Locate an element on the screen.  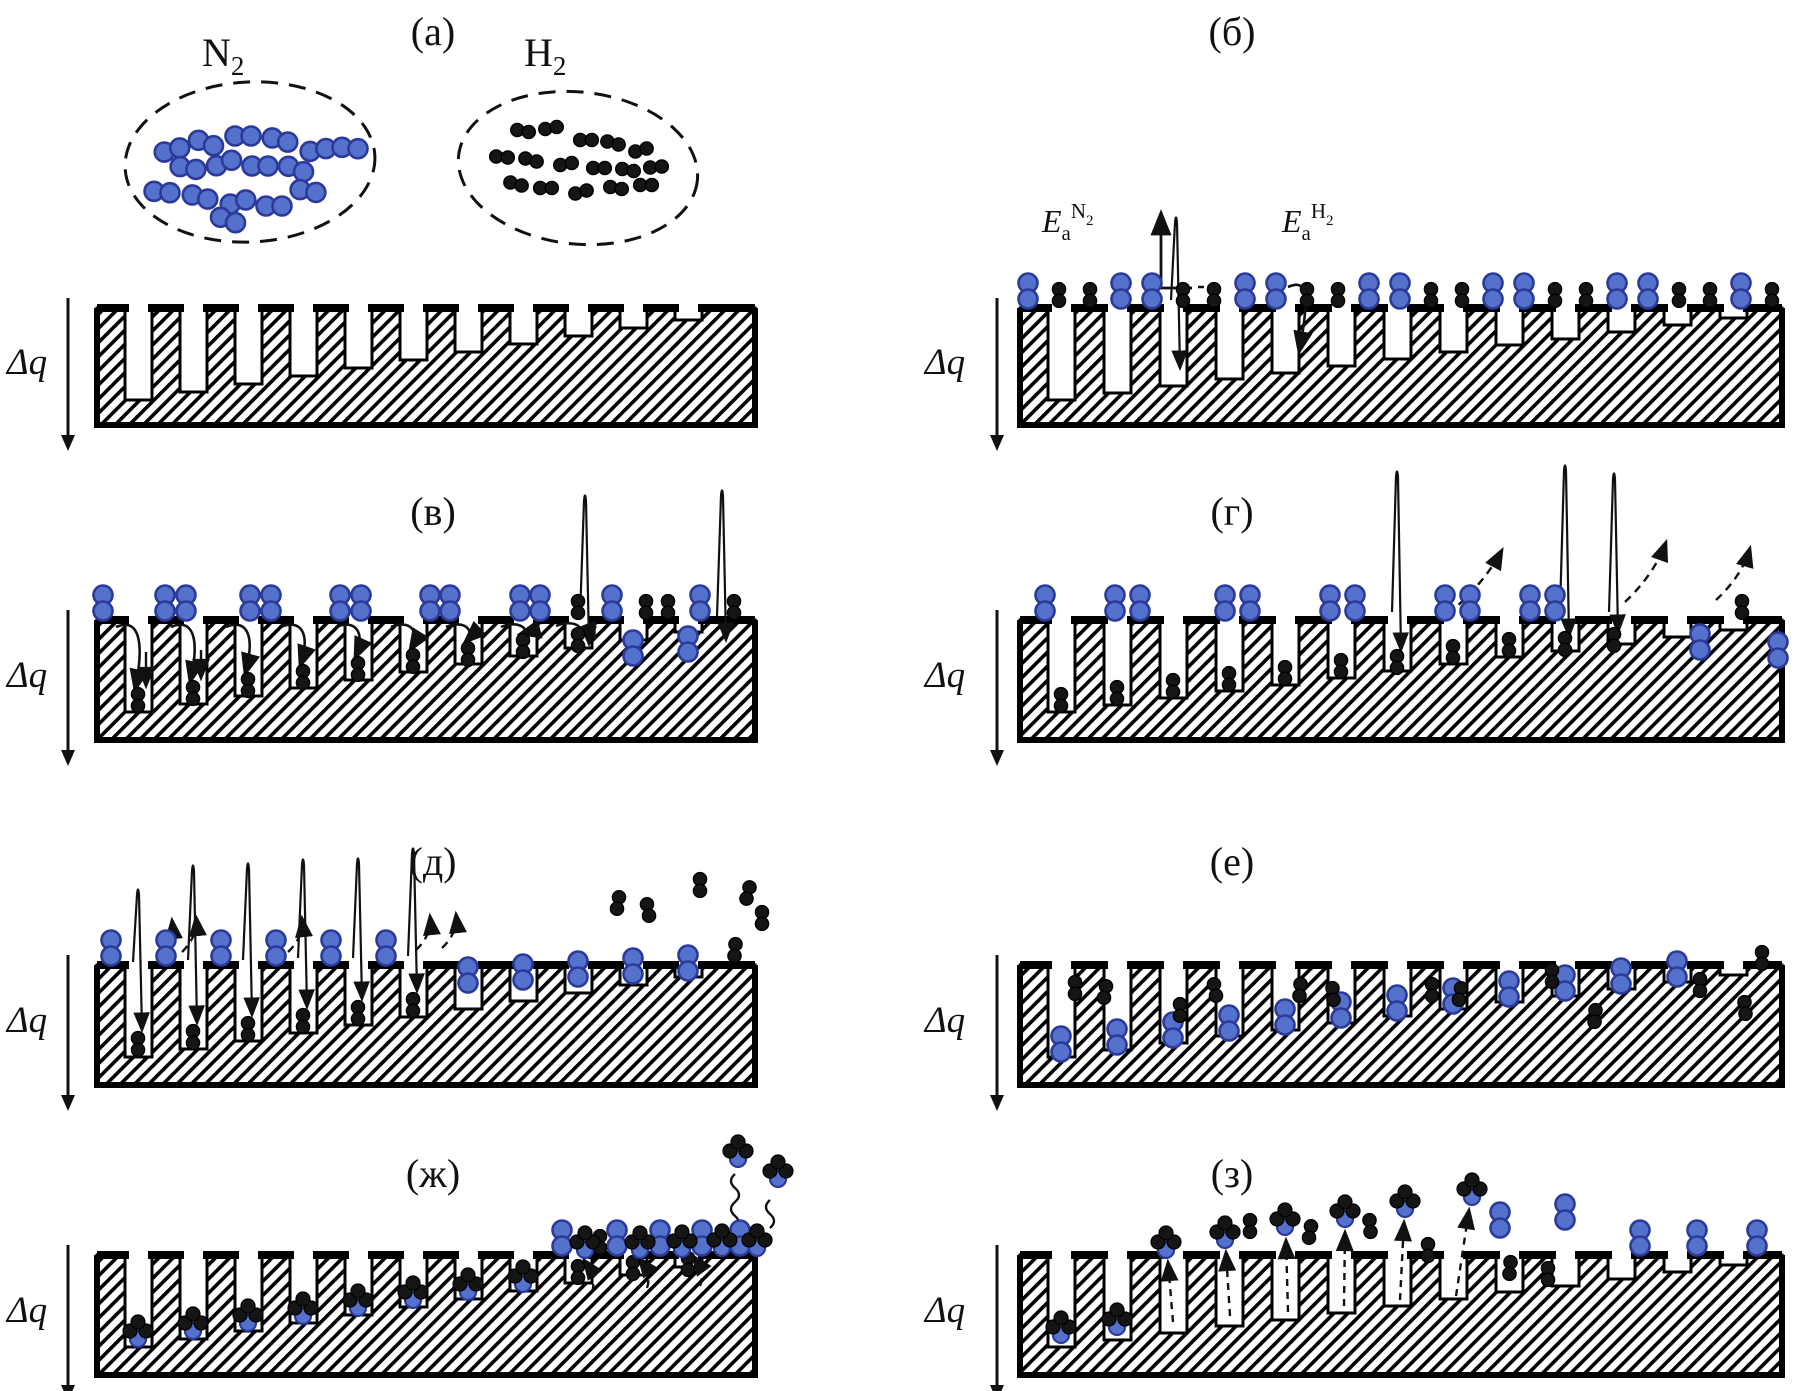
panel-a: (а) Δq N2 H2 is located at coordinates (397, 225).